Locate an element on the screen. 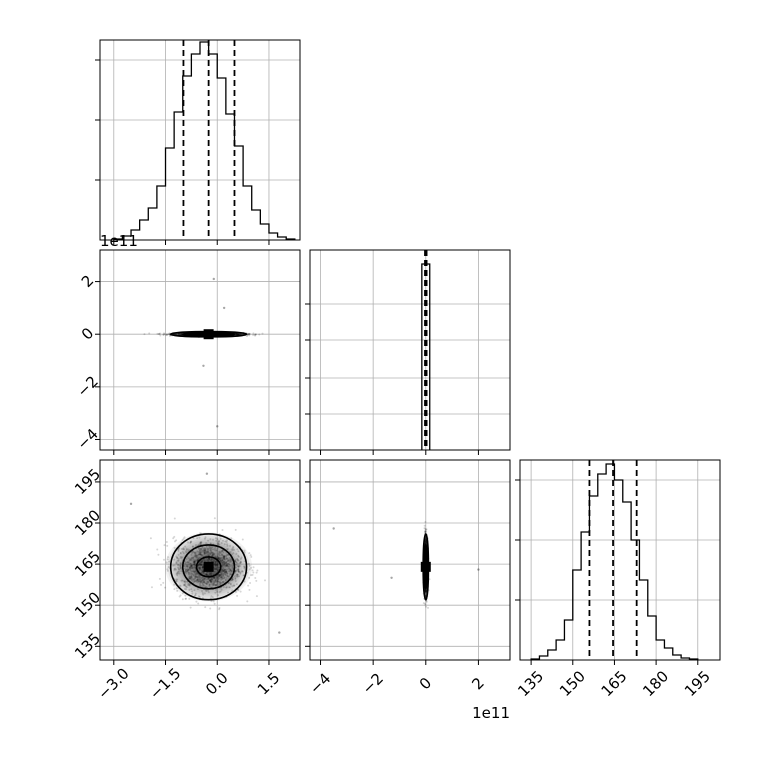  outlier-point is located at coordinates (391, 578).